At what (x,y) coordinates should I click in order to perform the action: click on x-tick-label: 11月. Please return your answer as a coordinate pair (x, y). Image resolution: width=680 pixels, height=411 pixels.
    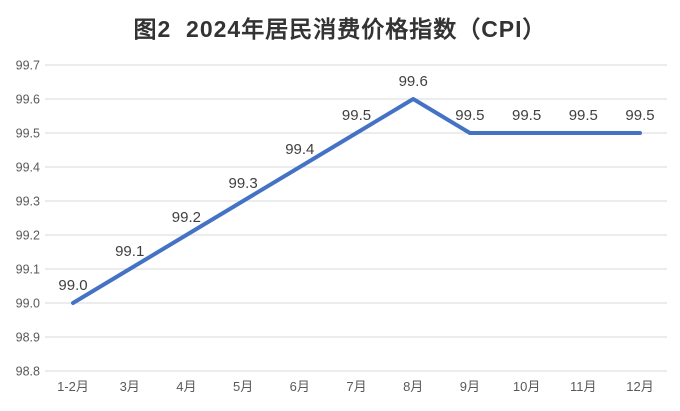
    Looking at the image, I should click on (583, 386).